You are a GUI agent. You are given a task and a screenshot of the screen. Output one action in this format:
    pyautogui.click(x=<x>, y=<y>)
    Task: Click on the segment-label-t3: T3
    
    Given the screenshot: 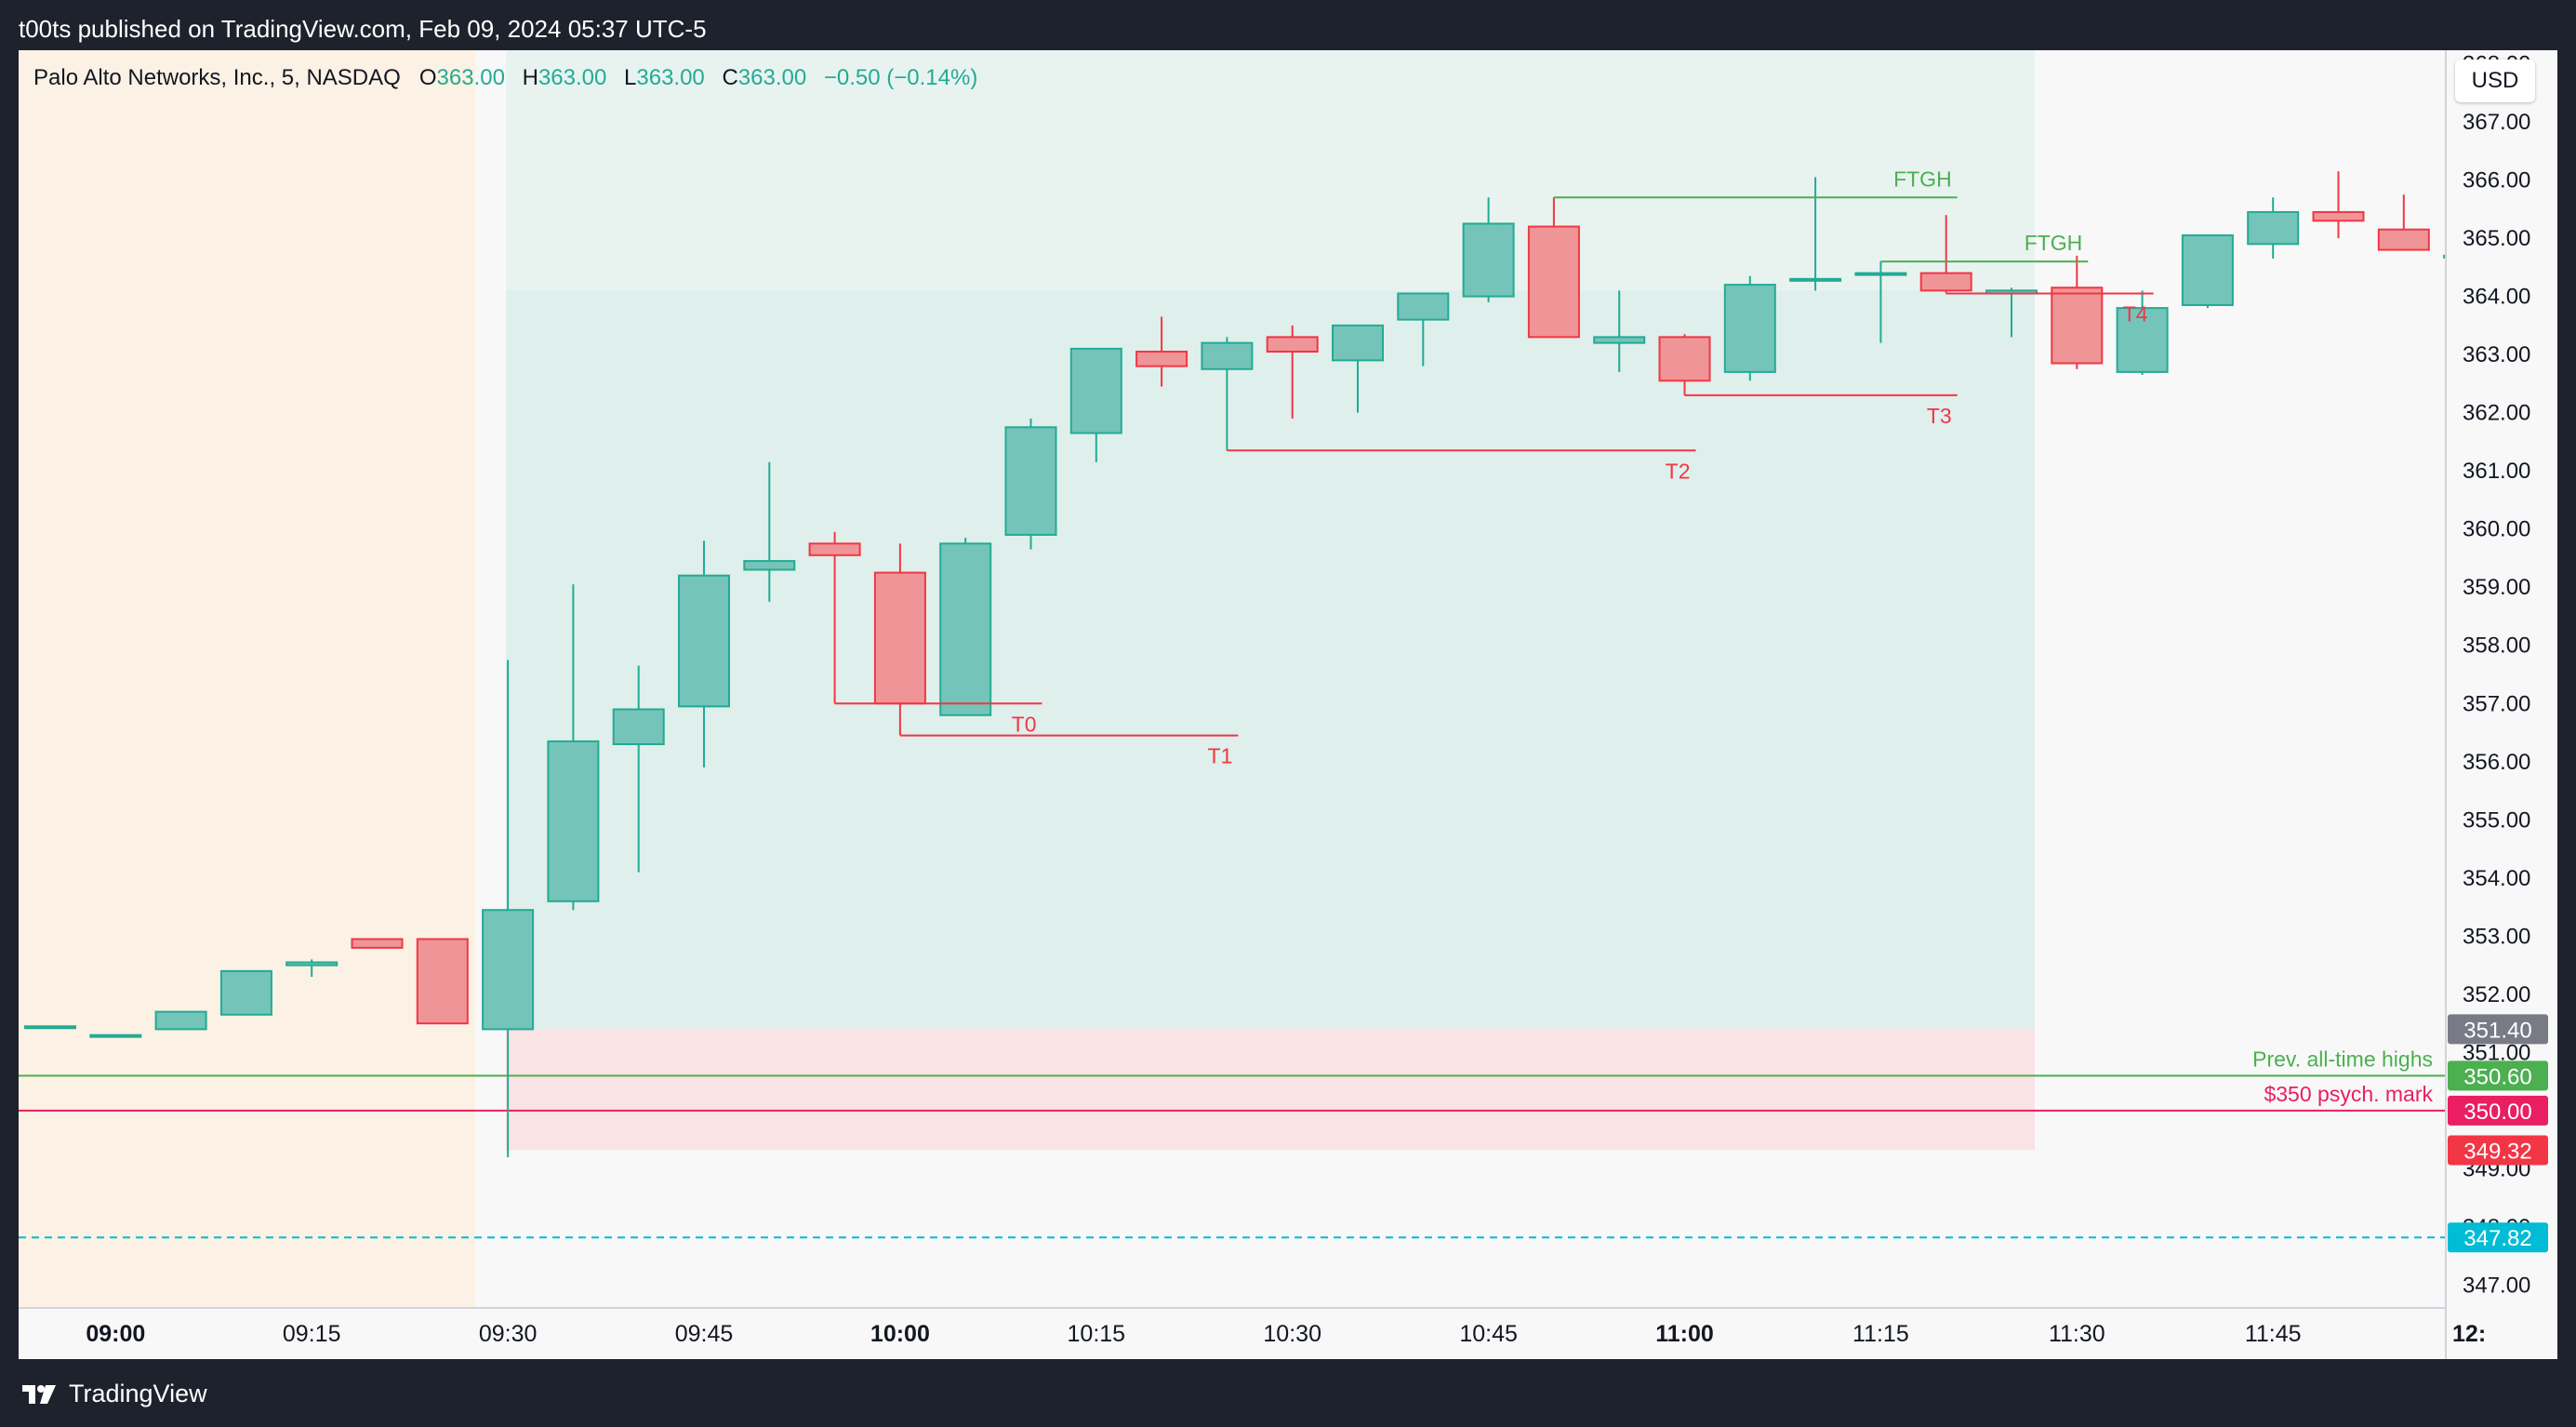 What is the action you would take?
    pyautogui.click(x=1939, y=416)
    